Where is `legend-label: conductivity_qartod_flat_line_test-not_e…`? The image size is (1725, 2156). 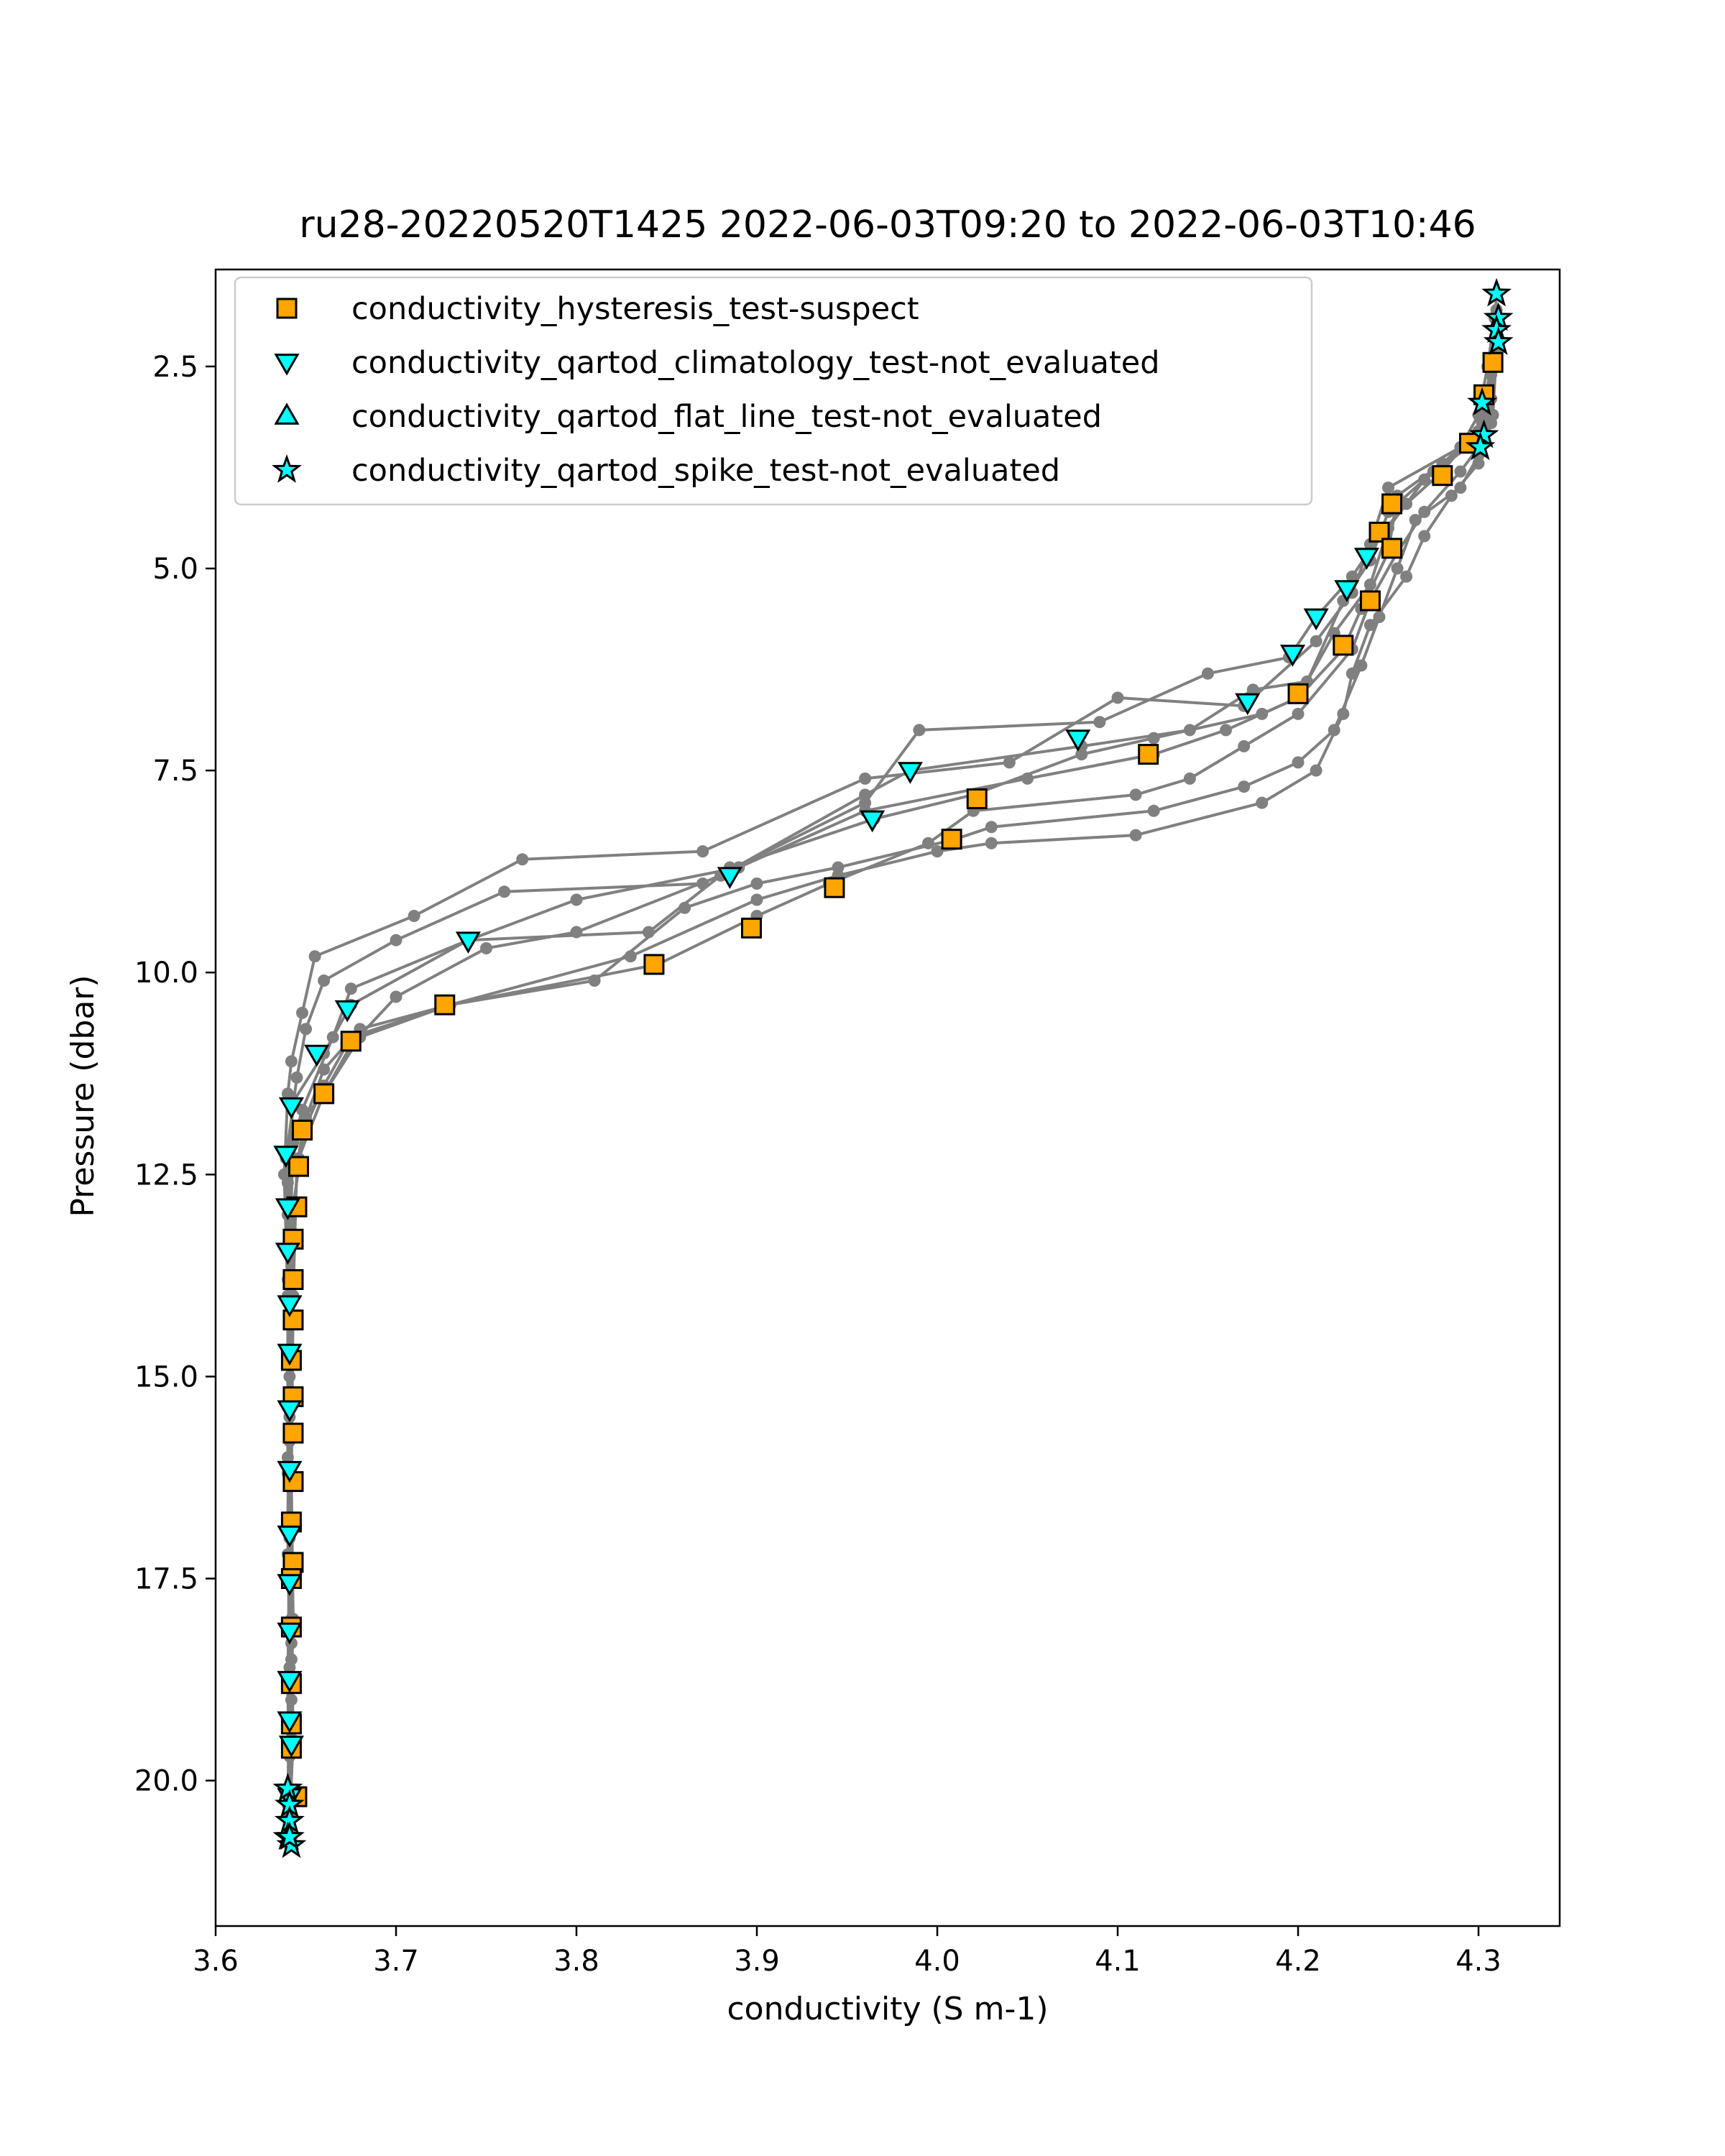 legend-label: conductivity_qartod_flat_line_test-not_e… is located at coordinates (726, 417).